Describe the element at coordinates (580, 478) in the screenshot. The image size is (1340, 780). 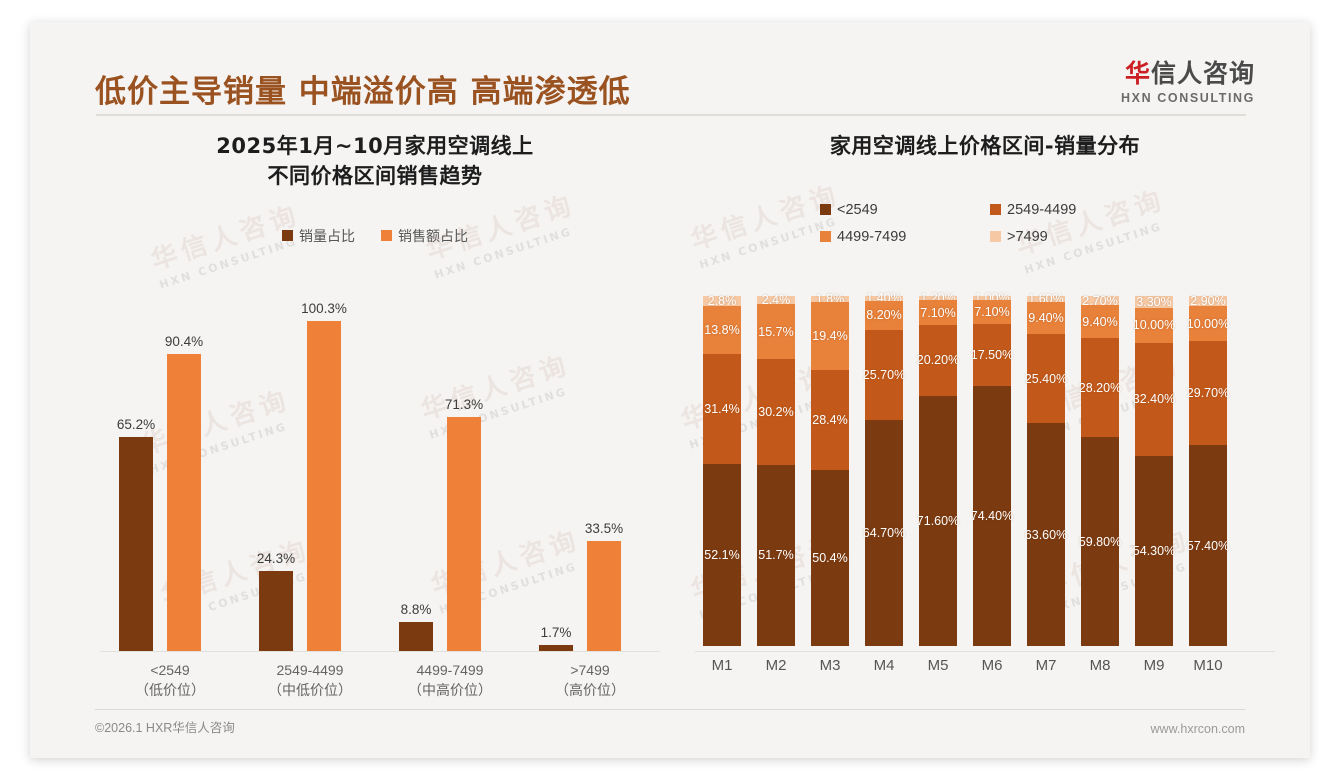
I see `bar-group: 1.7% 33.5%` at that location.